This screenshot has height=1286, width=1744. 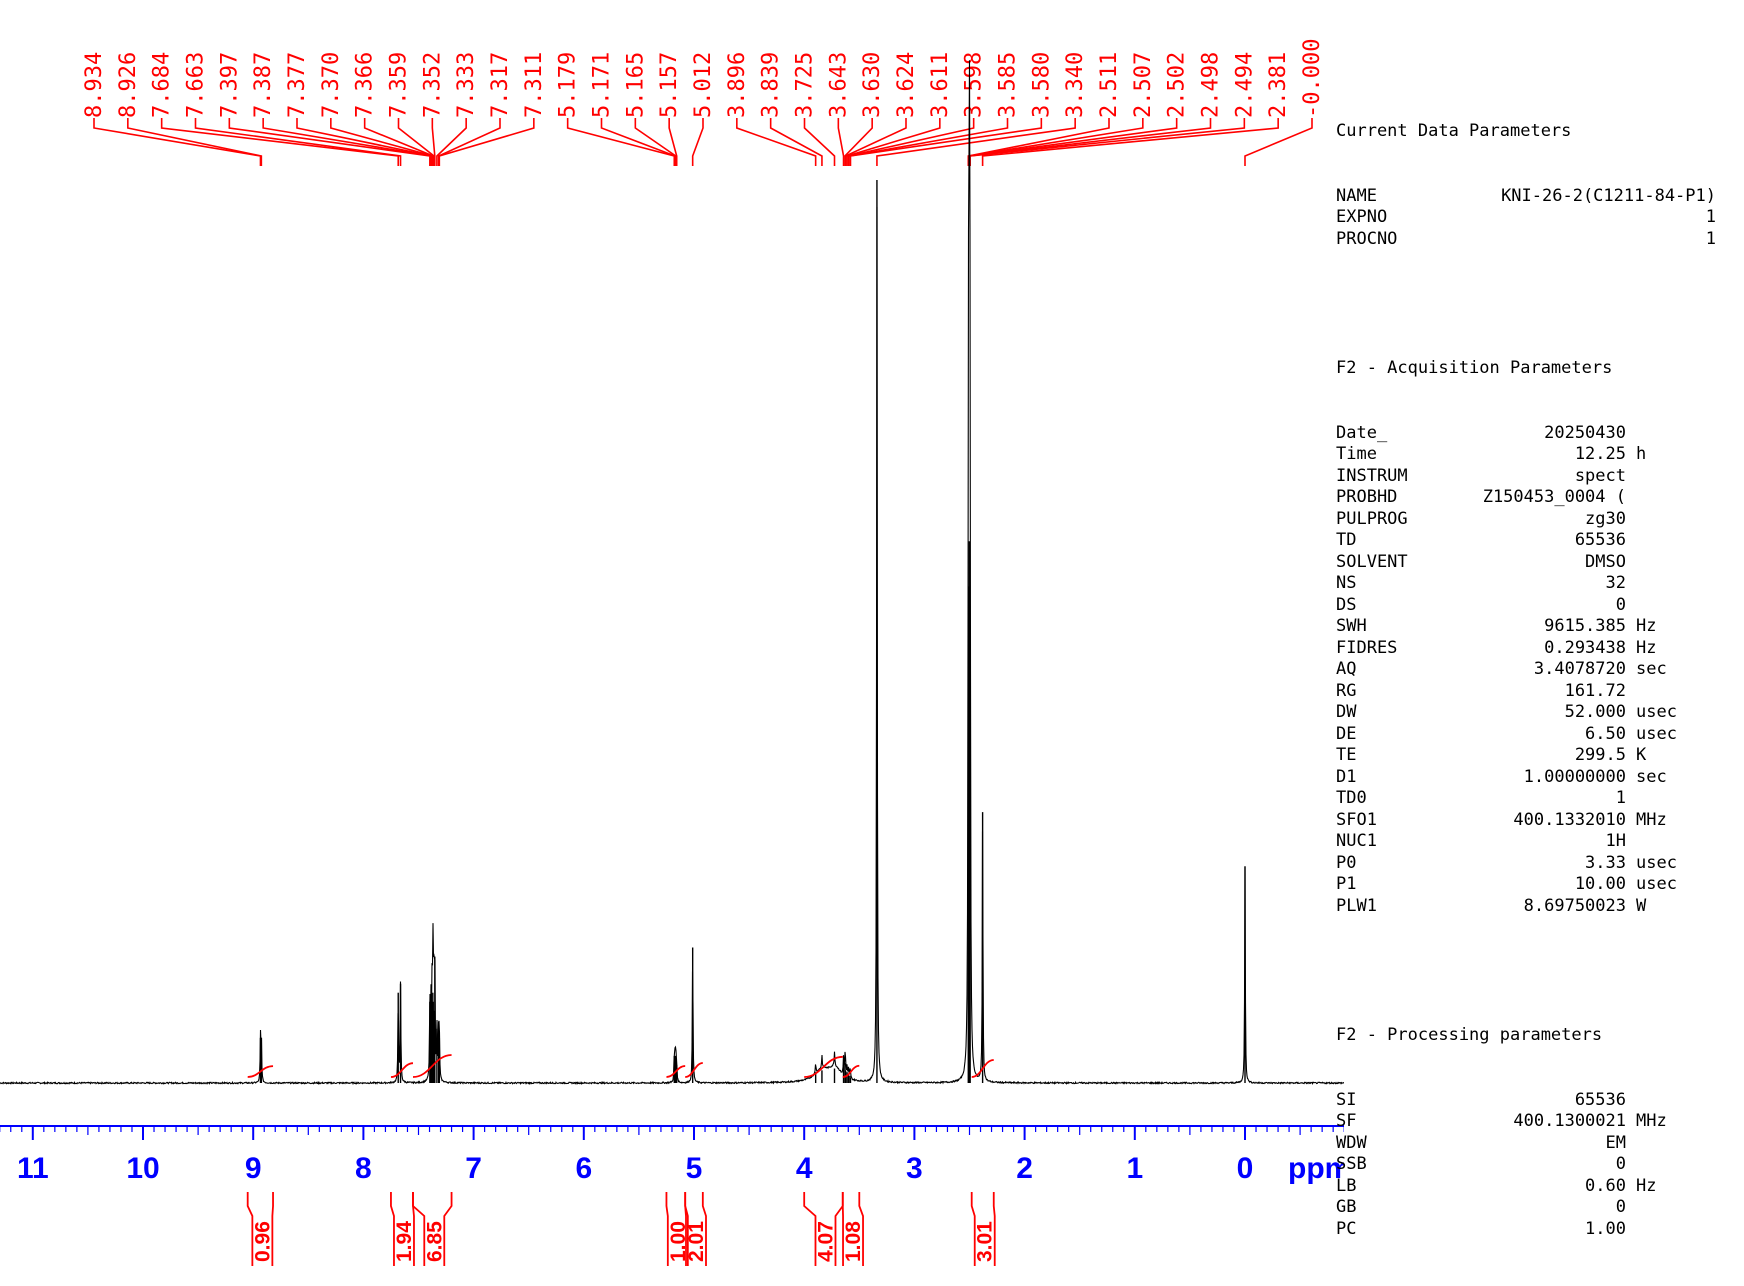 I want to click on parameter-name: DW, so click(x=1346, y=712).